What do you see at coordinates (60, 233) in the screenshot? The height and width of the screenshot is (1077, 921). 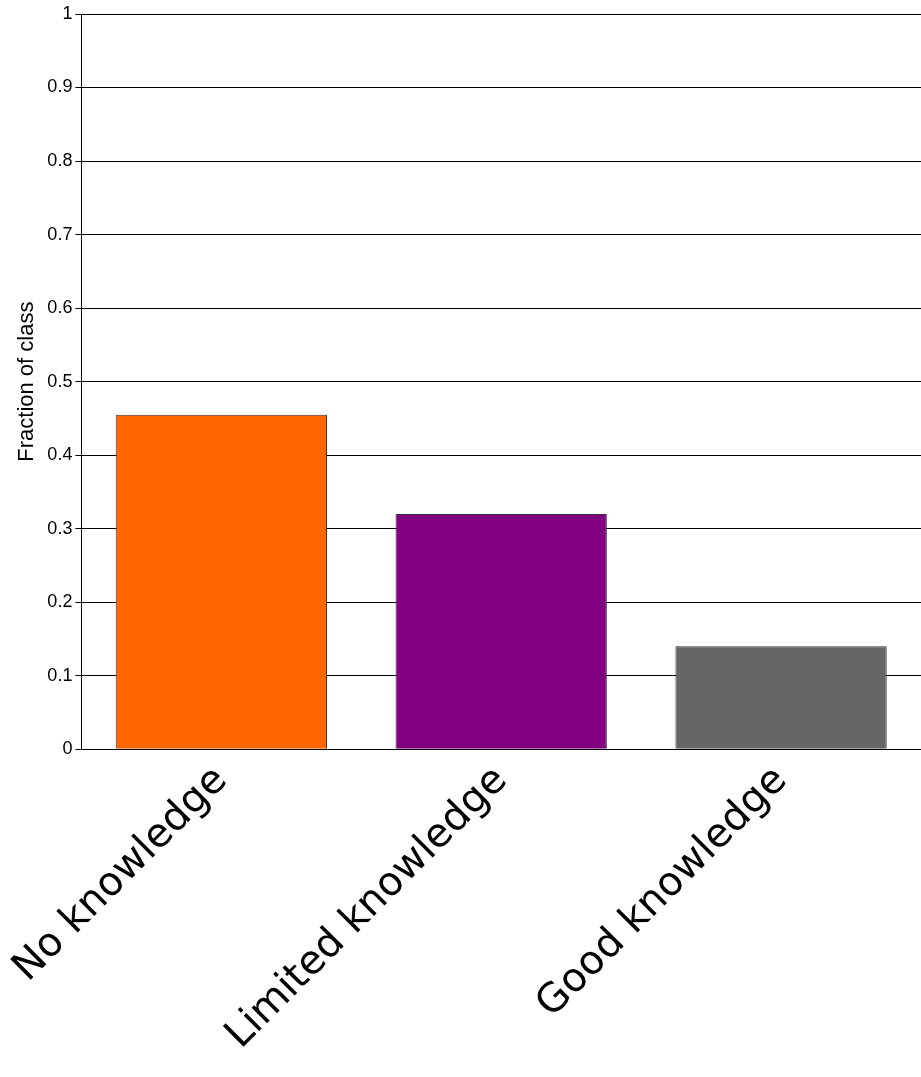 I see `y-tick-label: 0.7` at bounding box center [60, 233].